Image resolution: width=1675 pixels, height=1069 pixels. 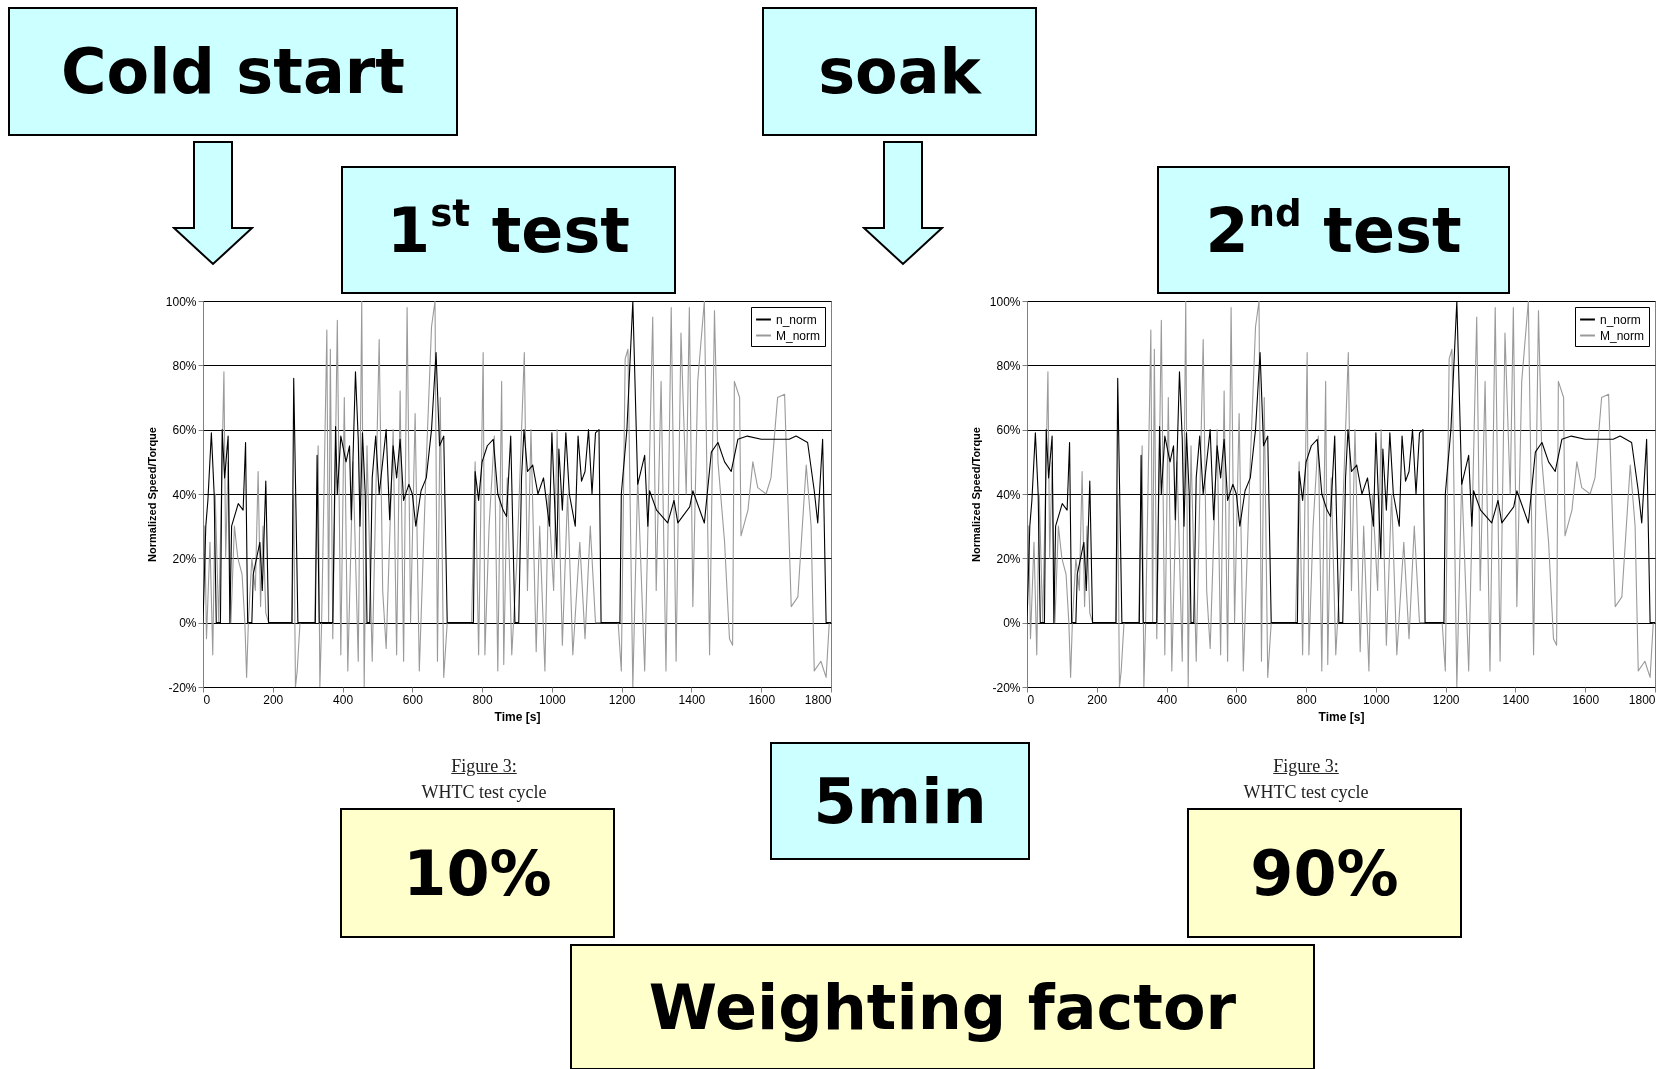 What do you see at coordinates (477, 873) in the screenshot?
I see `text: 10%` at bounding box center [477, 873].